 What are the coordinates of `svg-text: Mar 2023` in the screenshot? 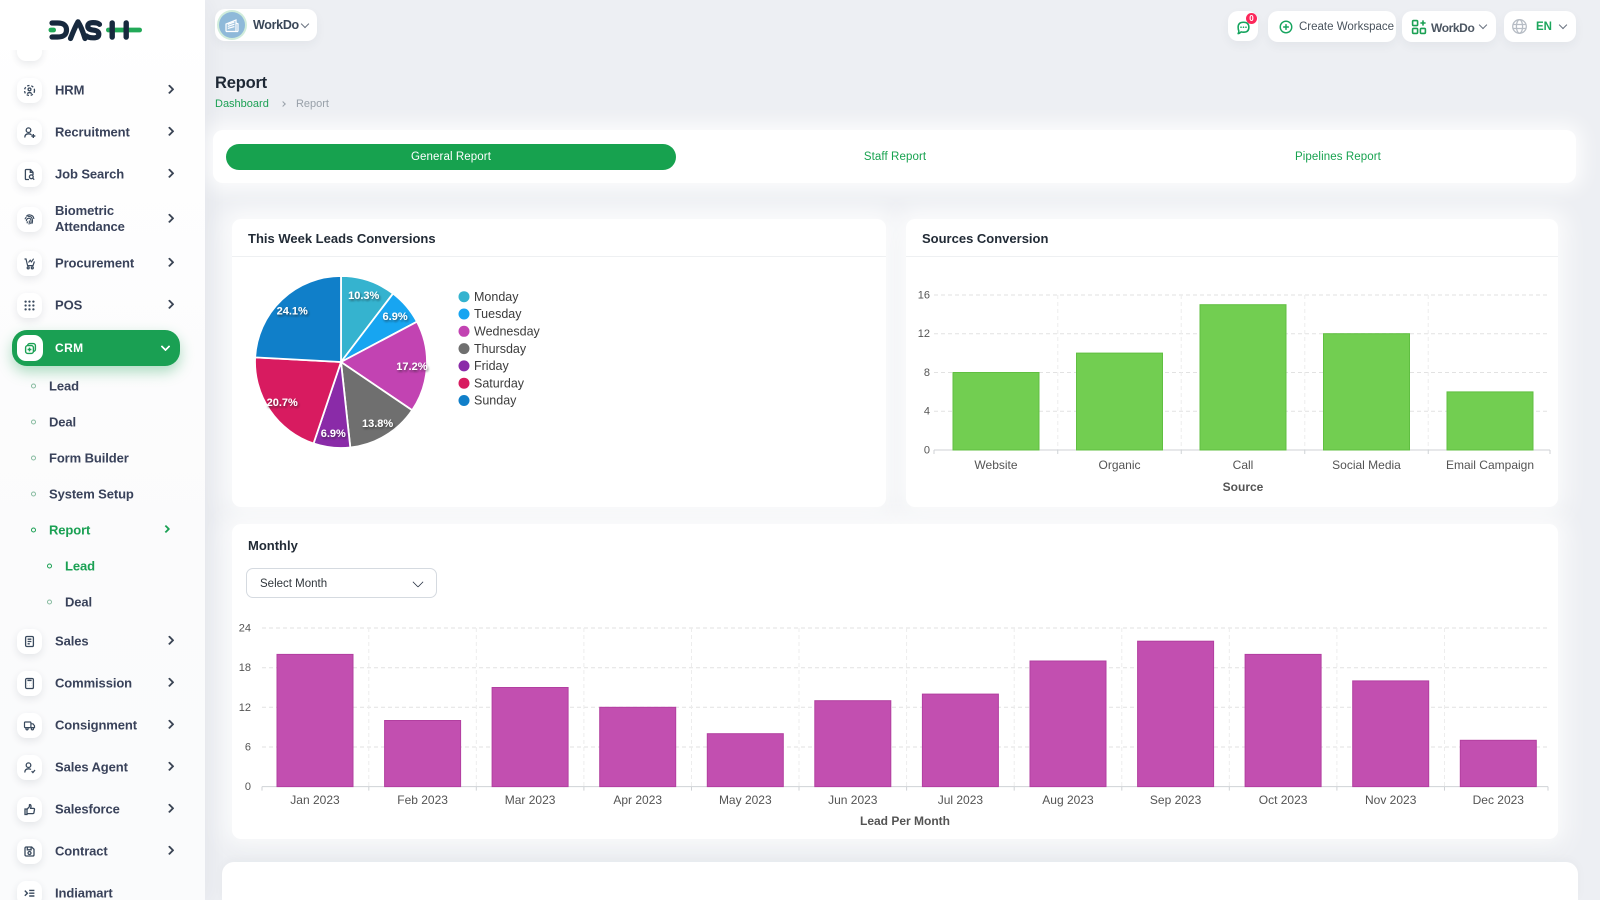 It's located at (530, 800).